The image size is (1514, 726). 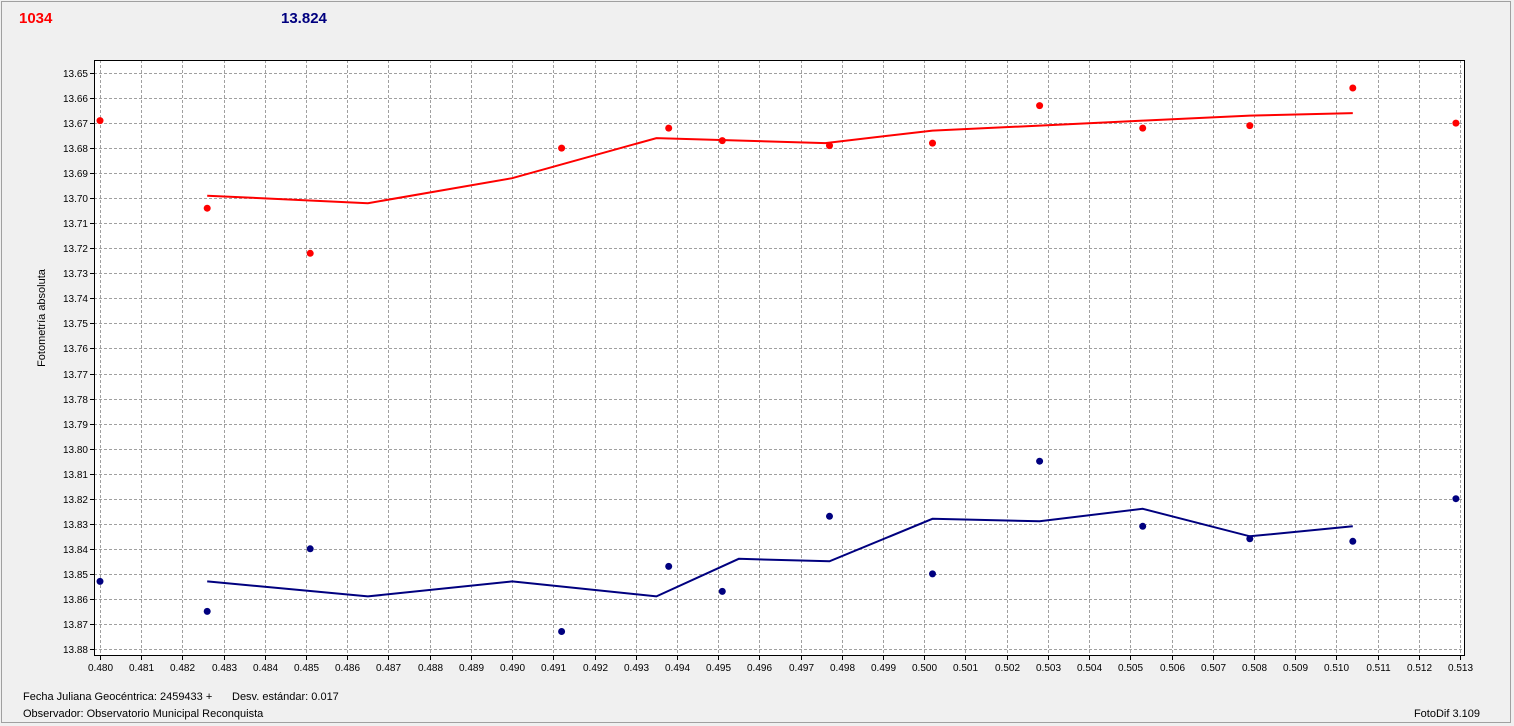 What do you see at coordinates (388, 668) in the screenshot?
I see `x-tick-label: 0.487` at bounding box center [388, 668].